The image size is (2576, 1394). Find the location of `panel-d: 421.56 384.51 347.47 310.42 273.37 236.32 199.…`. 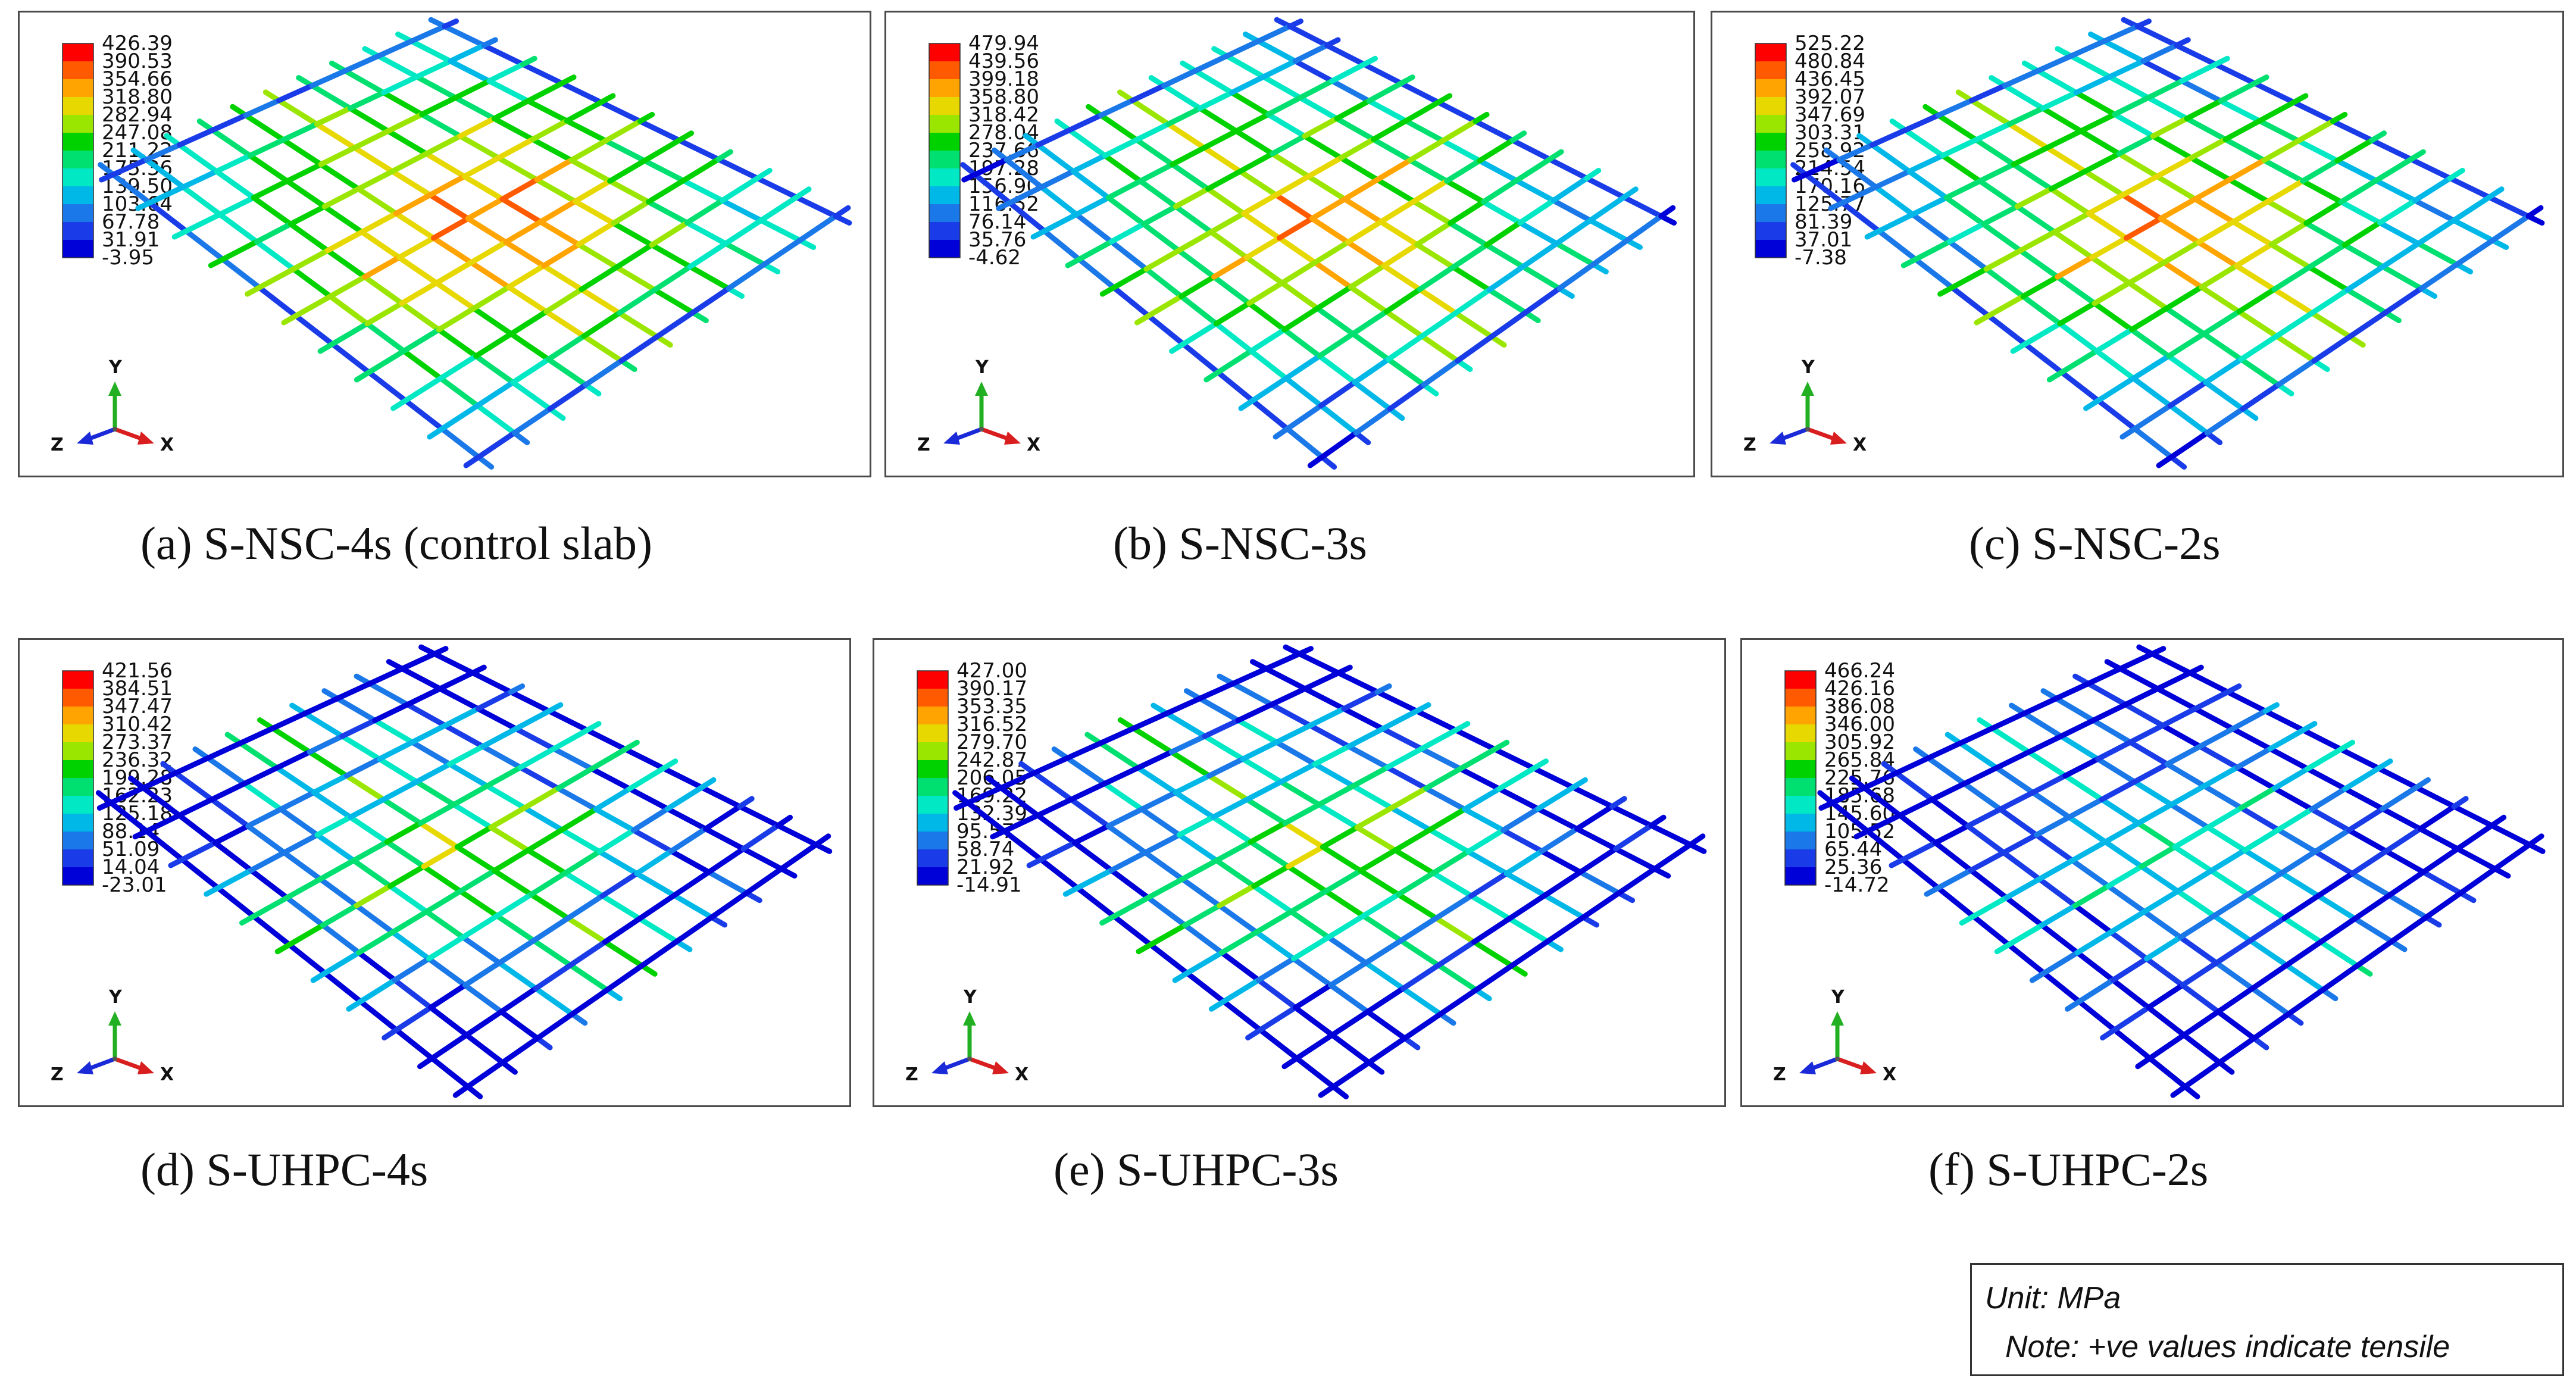

panel-d: 421.56 384.51 347.47 310.42 273.37 236.32 199.… is located at coordinates (434, 873).